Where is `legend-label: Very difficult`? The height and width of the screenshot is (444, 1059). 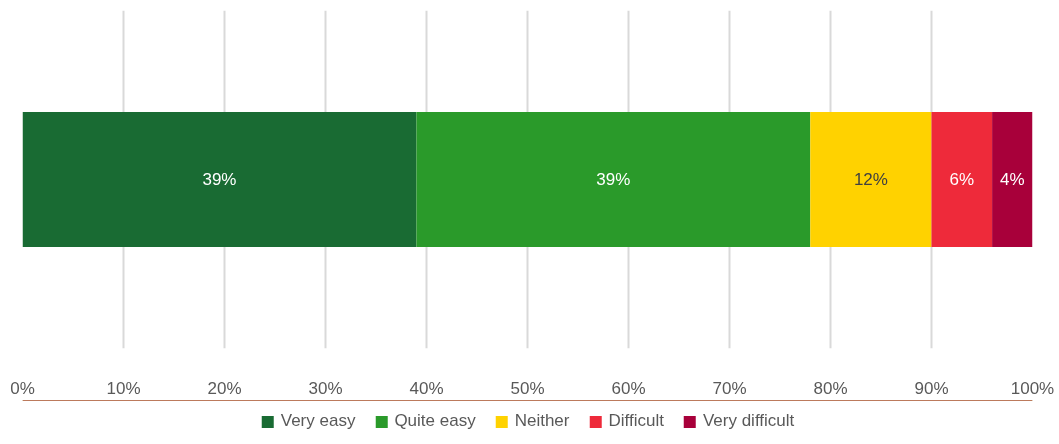
legend-label: Very difficult is located at coordinates (748, 421).